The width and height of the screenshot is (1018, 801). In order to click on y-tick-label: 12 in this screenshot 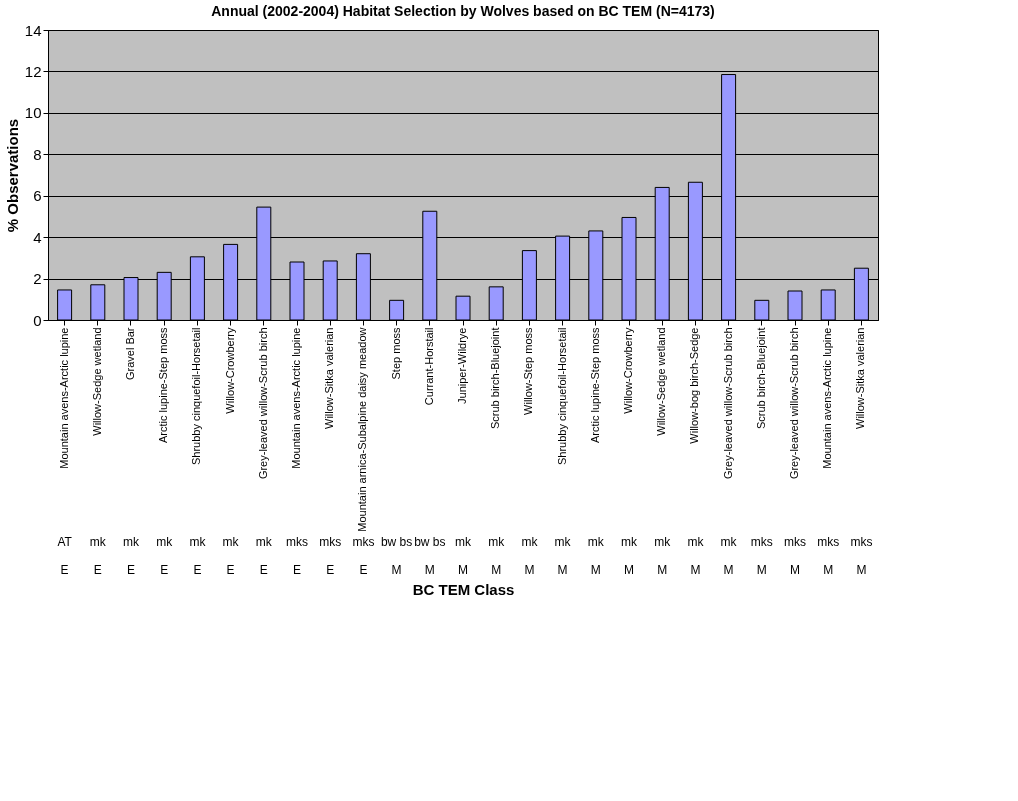, I will do `click(33, 71)`.